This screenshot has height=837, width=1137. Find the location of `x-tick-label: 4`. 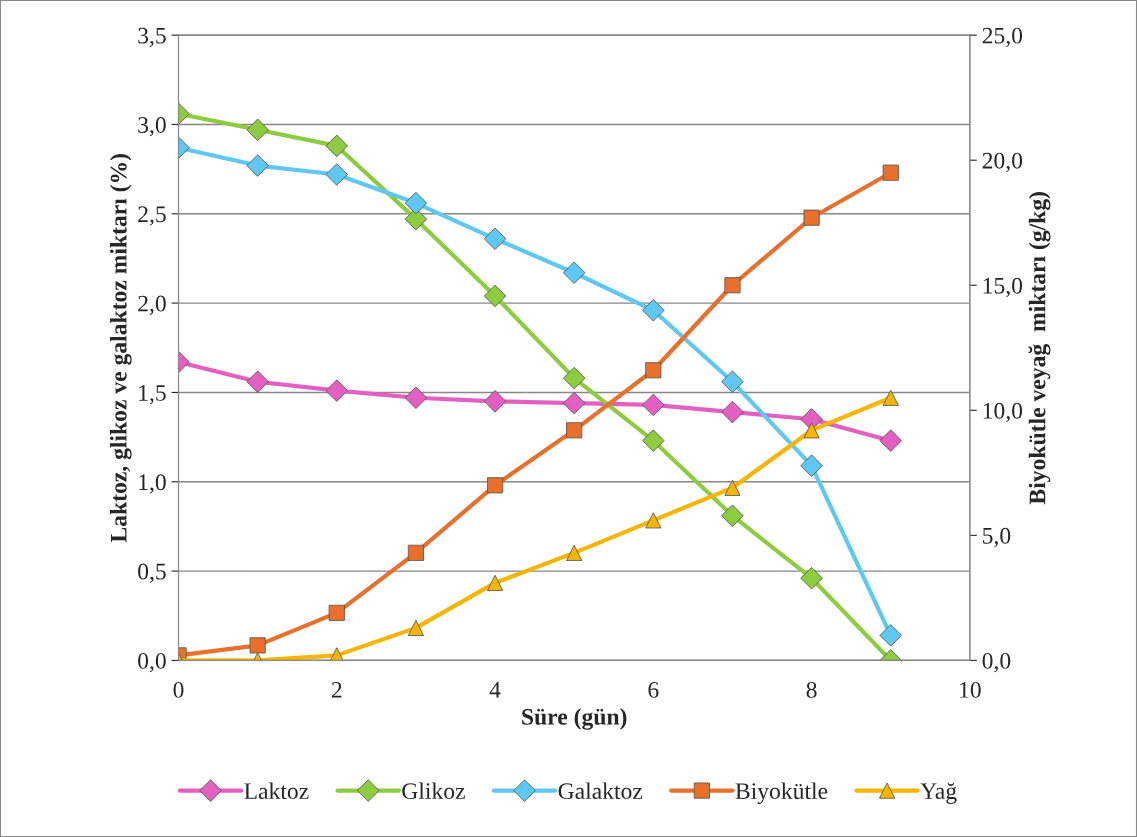

x-tick-label: 4 is located at coordinates (495, 690).